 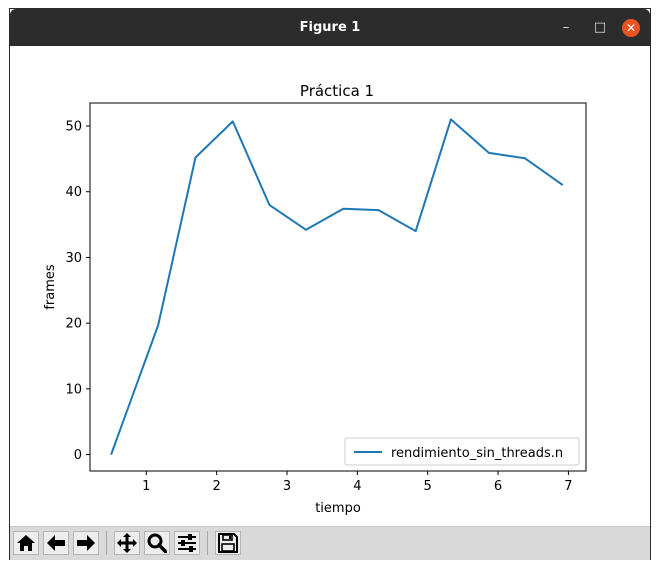 I want to click on sliders-icon, so click(x=187, y=543).